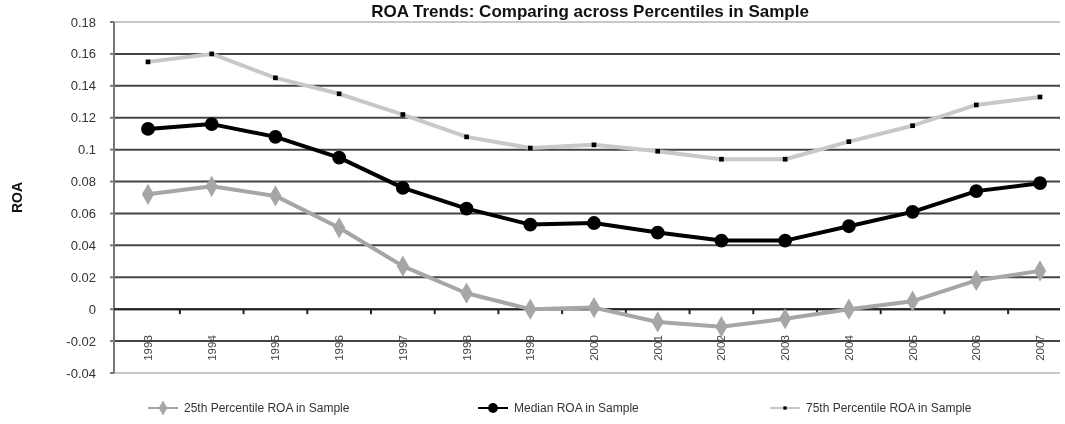 This screenshot has width=1065, height=424. I want to click on x-tick-label: 2001, so click(657, 348).